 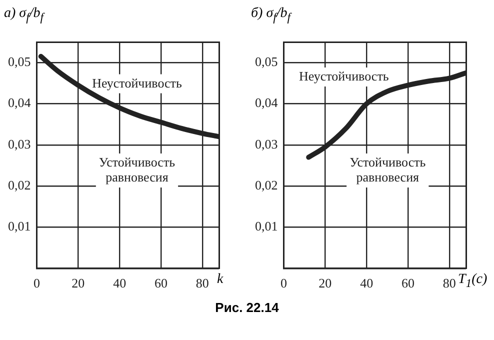 What do you see at coordinates (247, 307) in the screenshot?
I see `text: Рис. 22.14` at bounding box center [247, 307].